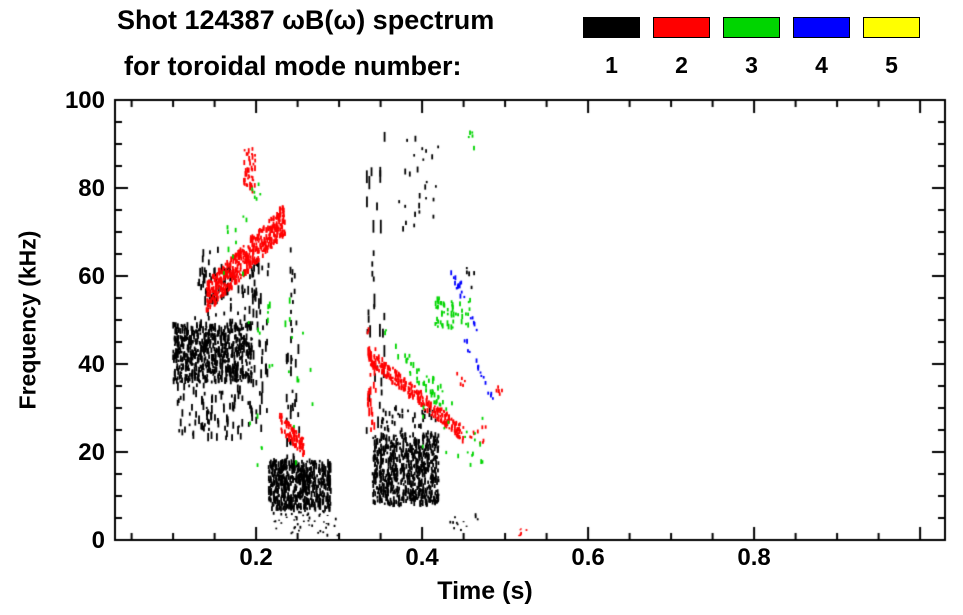 This screenshot has width=963, height=615. Describe the element at coordinates (98, 540) in the screenshot. I see `y-tick-label-0: 0` at that location.